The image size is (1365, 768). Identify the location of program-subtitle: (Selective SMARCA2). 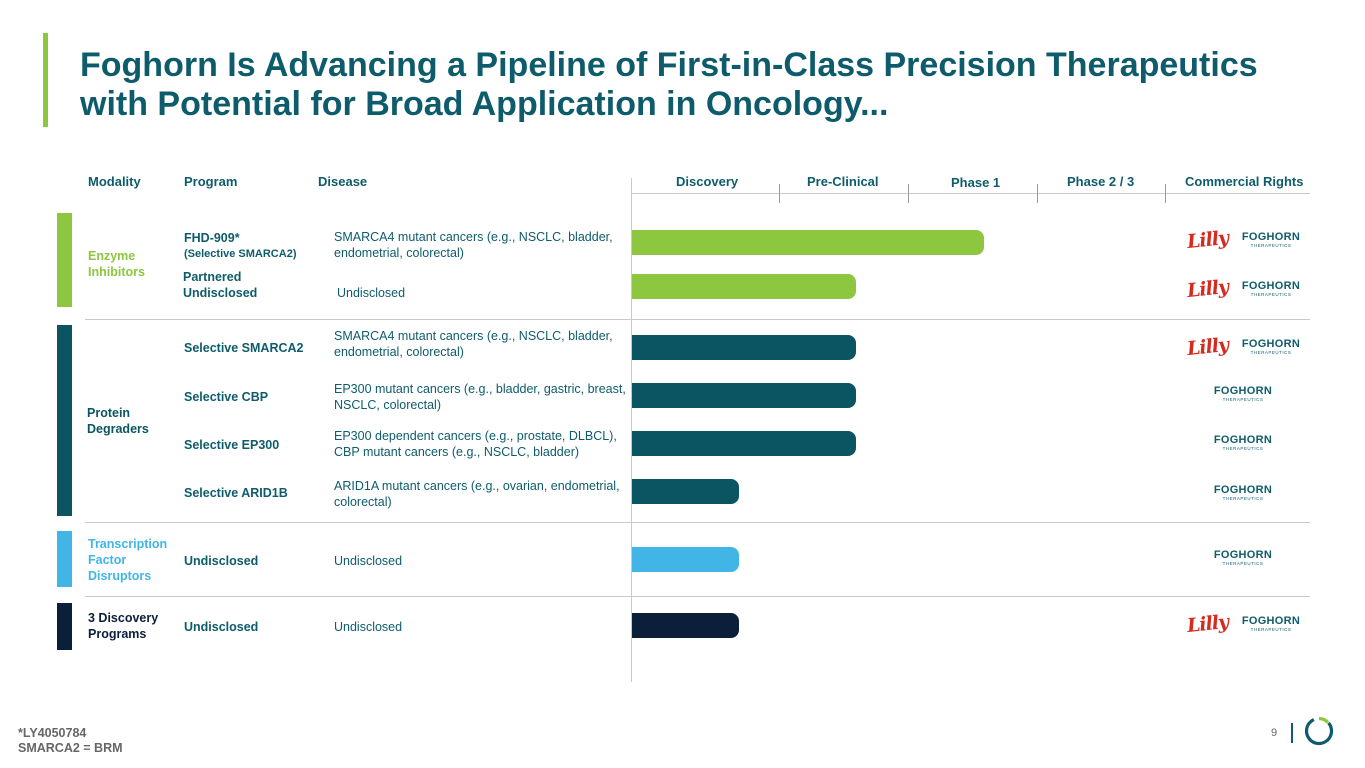
(240, 254).